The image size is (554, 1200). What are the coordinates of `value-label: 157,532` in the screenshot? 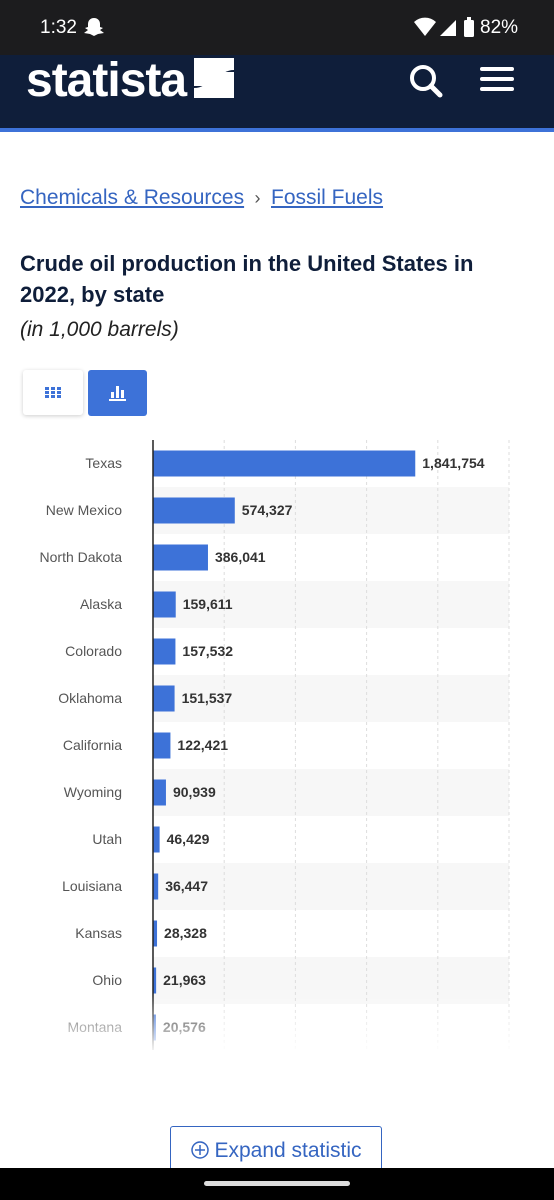 It's located at (207, 651).